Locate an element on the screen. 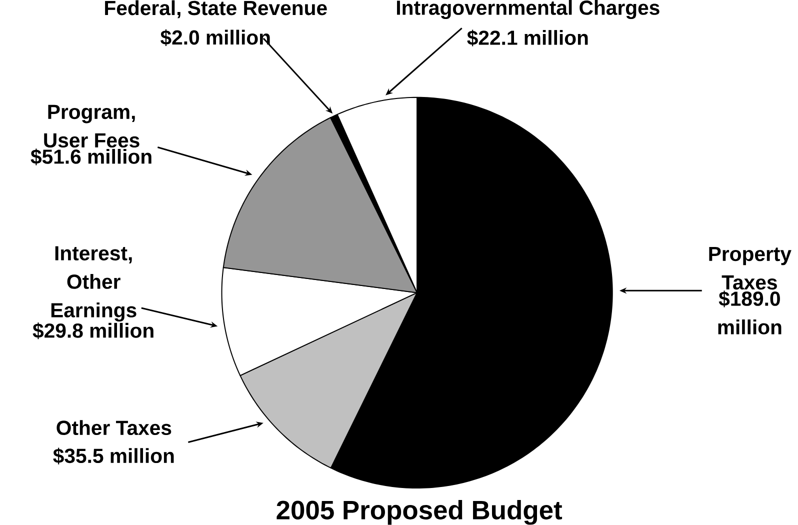 The height and width of the screenshot is (525, 798). data-label: $29.8 million is located at coordinates (93, 331).